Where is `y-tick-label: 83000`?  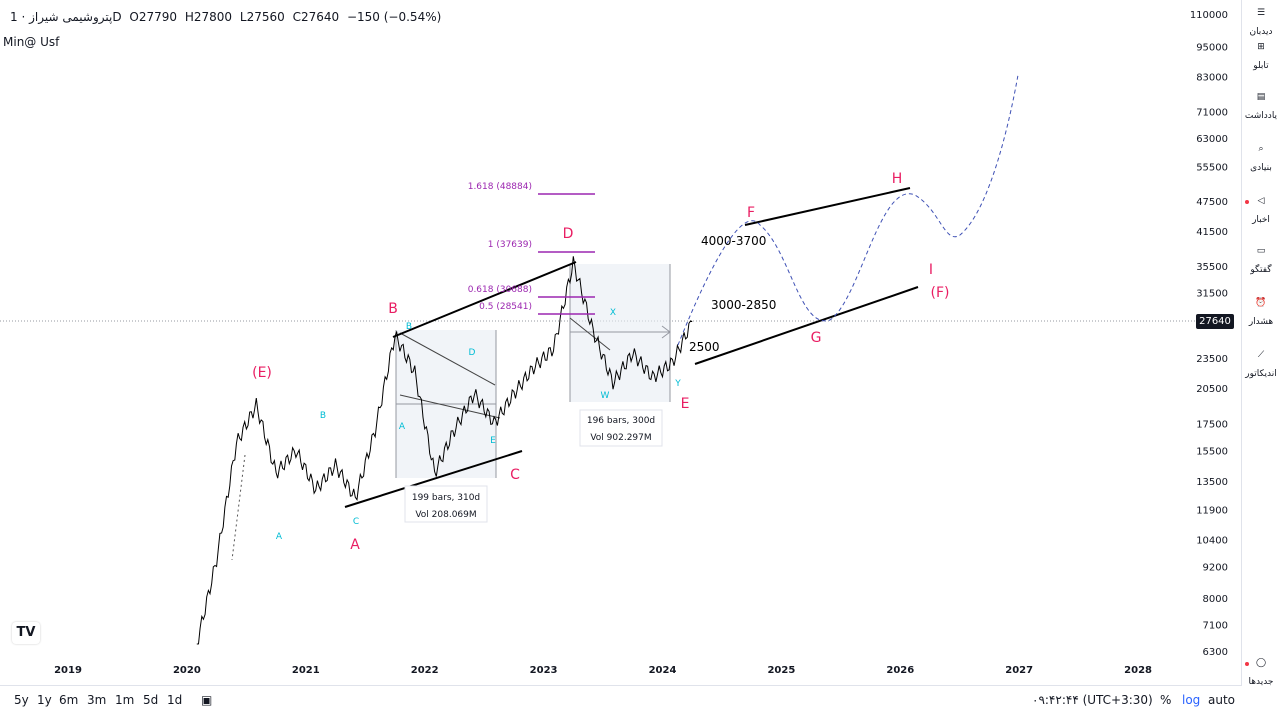 y-tick-label: 83000 is located at coordinates (1212, 78).